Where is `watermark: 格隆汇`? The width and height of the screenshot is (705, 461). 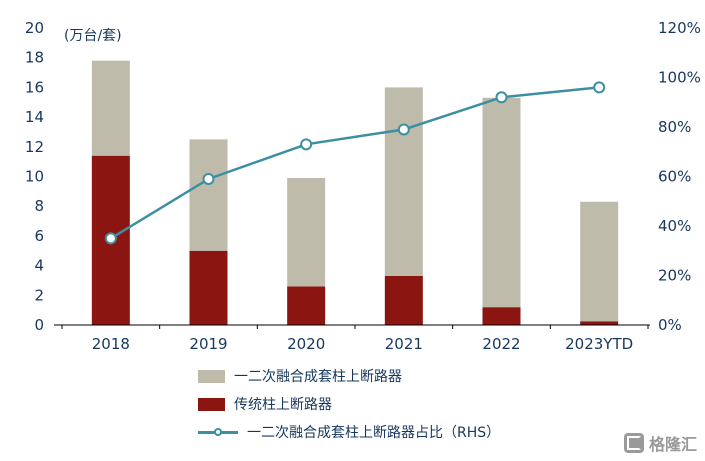 watermark: 格隆汇 is located at coordinates (660, 443).